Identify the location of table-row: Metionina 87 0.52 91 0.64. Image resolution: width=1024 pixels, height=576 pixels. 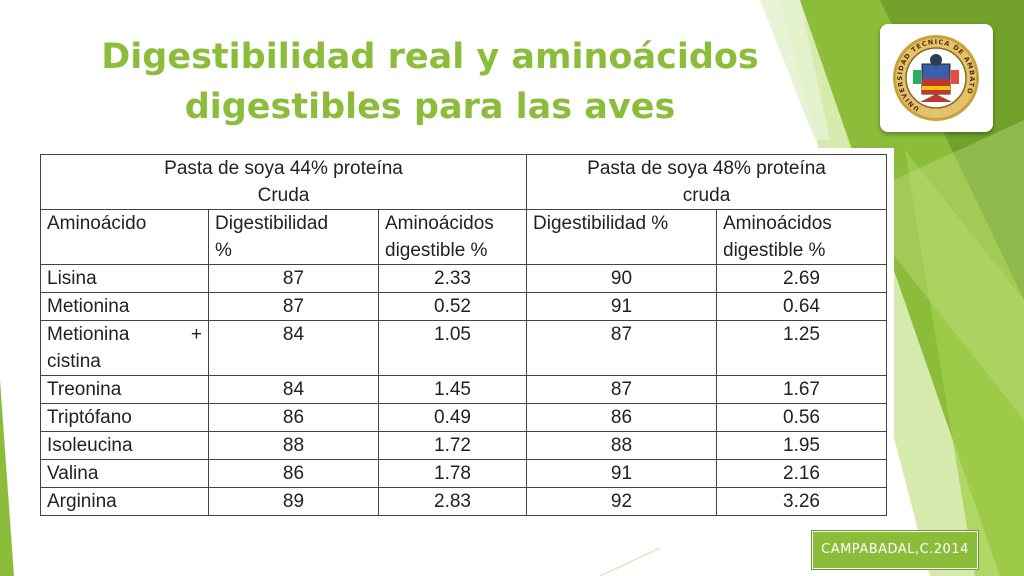
(463, 306).